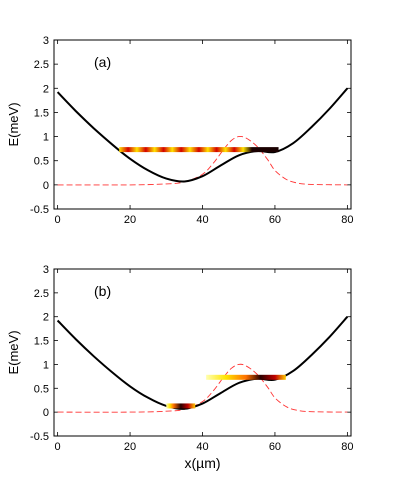 The height and width of the screenshot is (490, 415). I want to click on x-axis-label: x(µm), so click(202, 463).